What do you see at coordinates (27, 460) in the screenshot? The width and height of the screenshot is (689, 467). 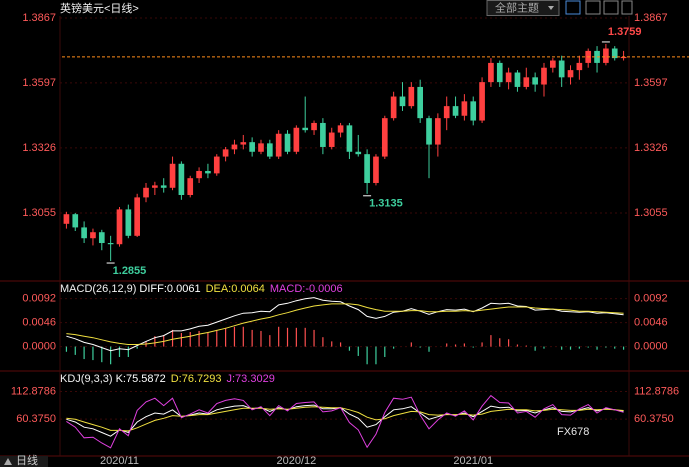 I see `period-label: 日线` at bounding box center [27, 460].